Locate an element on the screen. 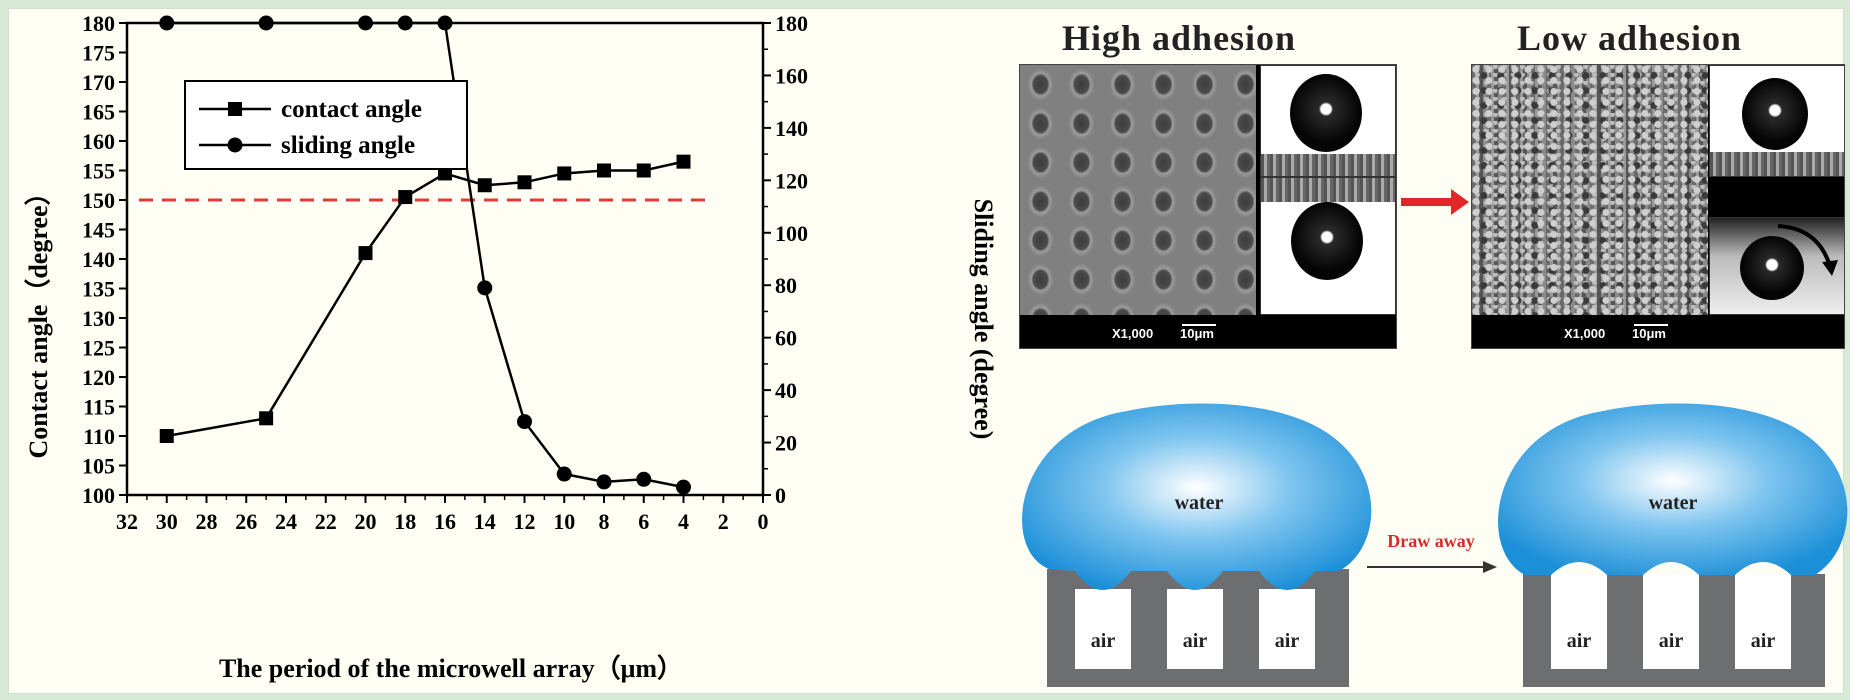  high-adhesion-title: High adhesion is located at coordinates (1179, 38).